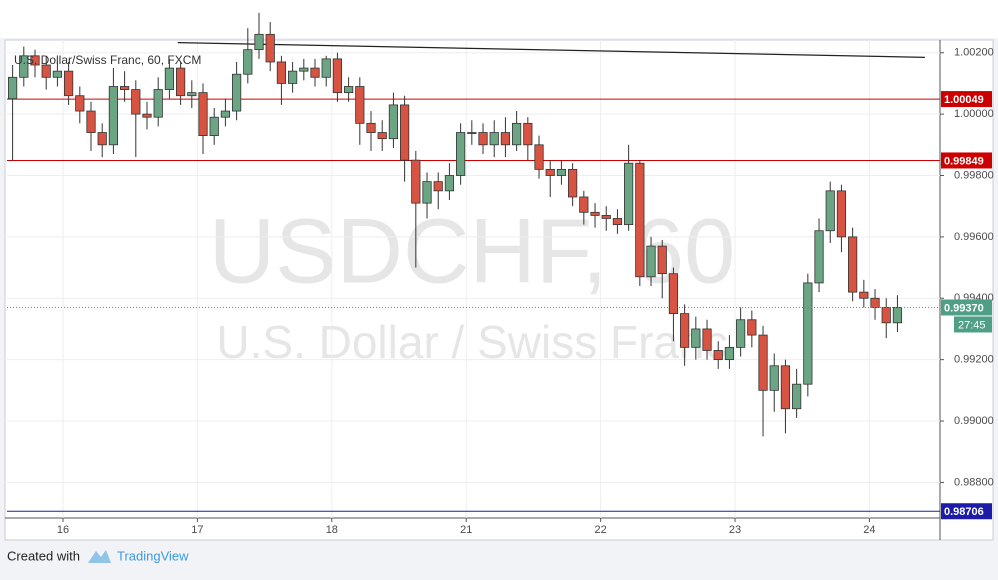  What do you see at coordinates (974, 175) in the screenshot?
I see `y-tick-label: 0.99800` at bounding box center [974, 175].